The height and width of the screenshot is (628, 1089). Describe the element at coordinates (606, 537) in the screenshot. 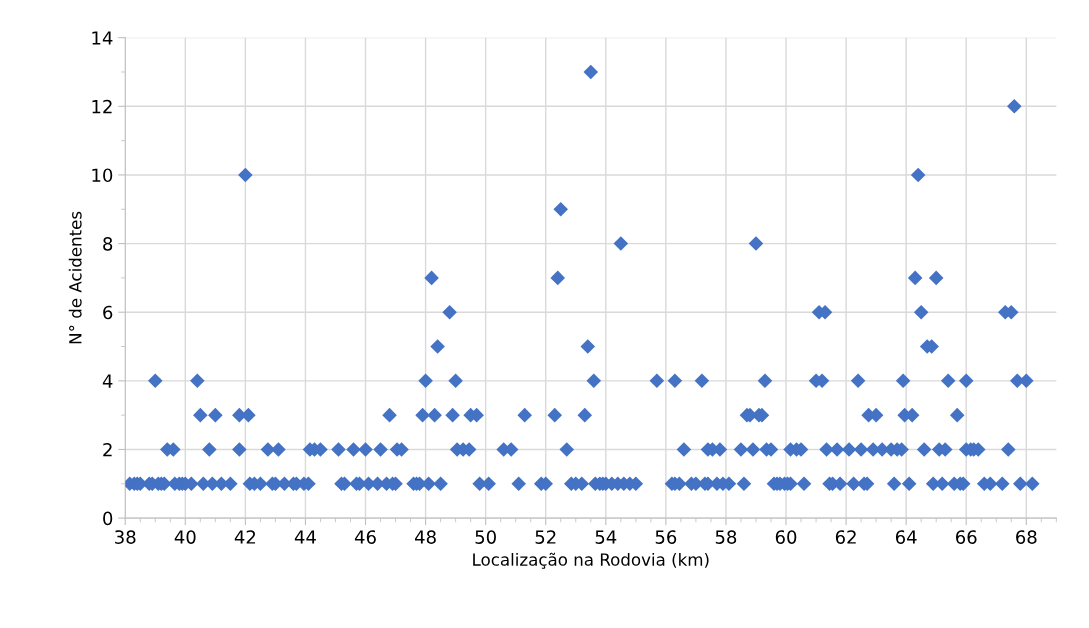

I see `x-tick-label: 54` at that location.